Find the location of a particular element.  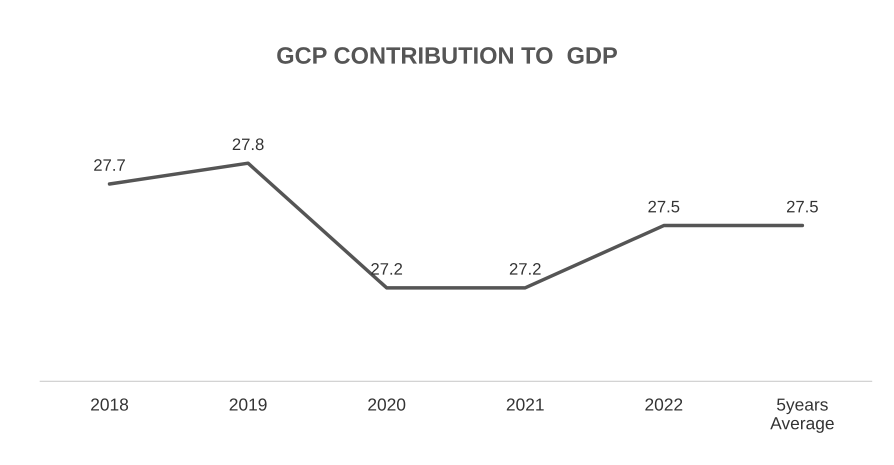

x-tick-label: 2022 is located at coordinates (663, 404).